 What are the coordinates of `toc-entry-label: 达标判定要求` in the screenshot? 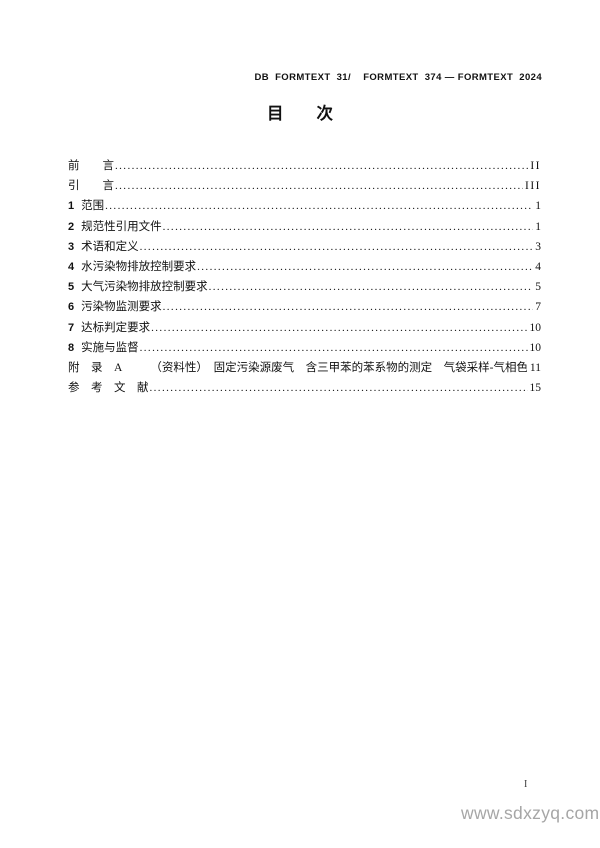 It's located at (116, 327).